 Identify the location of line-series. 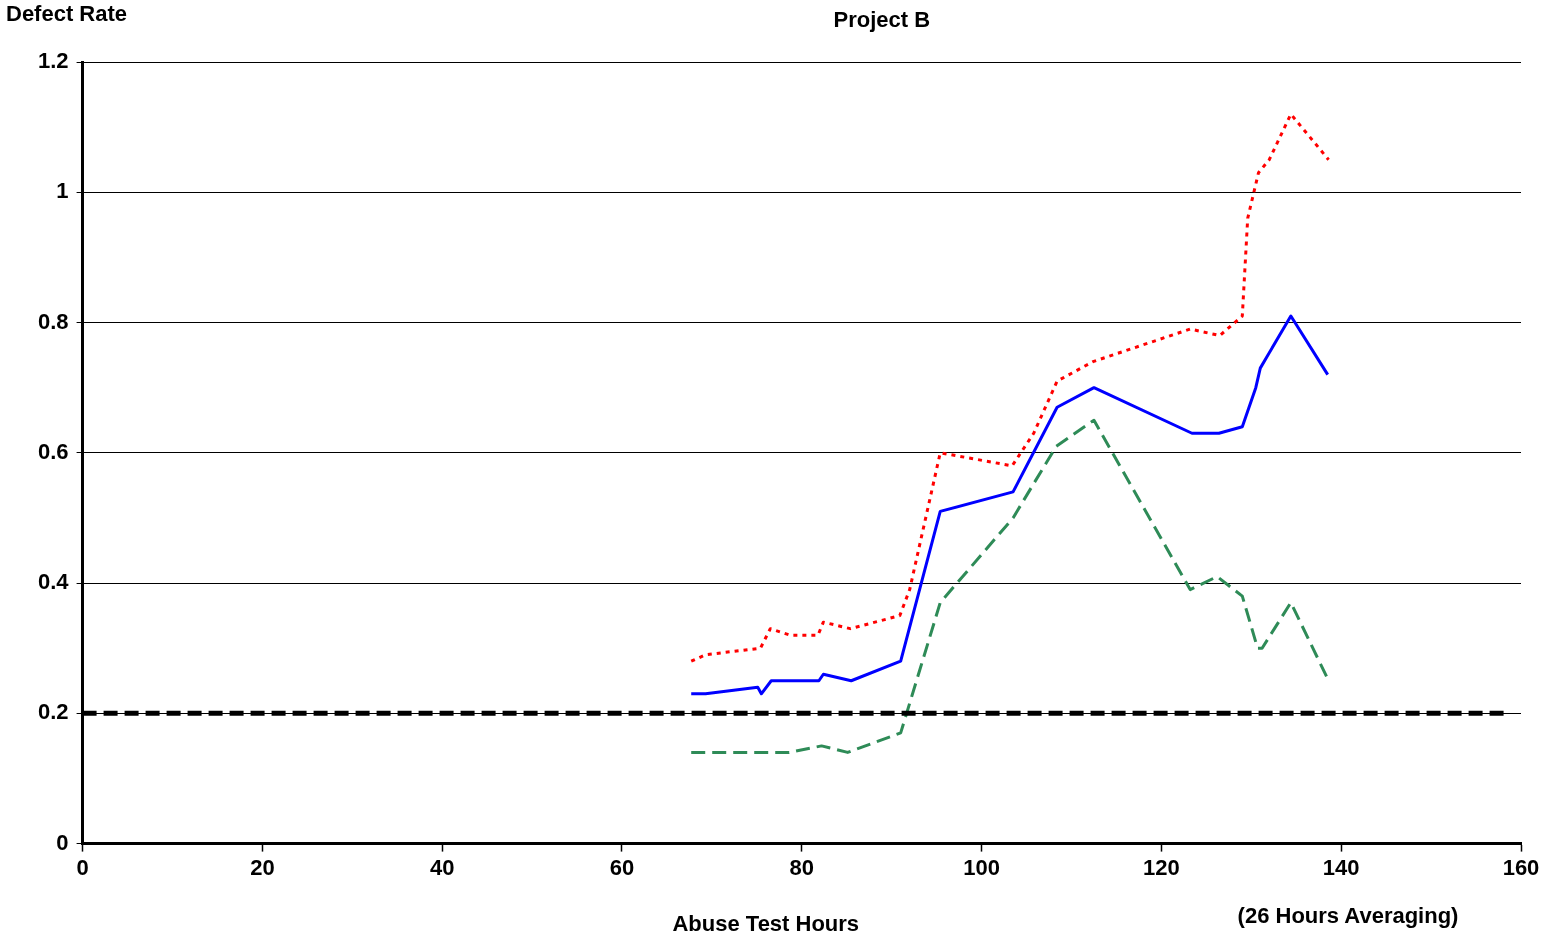
(1010, 586).